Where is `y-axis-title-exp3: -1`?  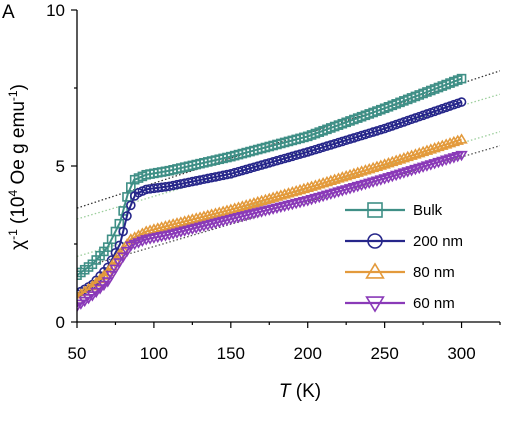 y-axis-title-exp3: -1 is located at coordinates (13, 95).